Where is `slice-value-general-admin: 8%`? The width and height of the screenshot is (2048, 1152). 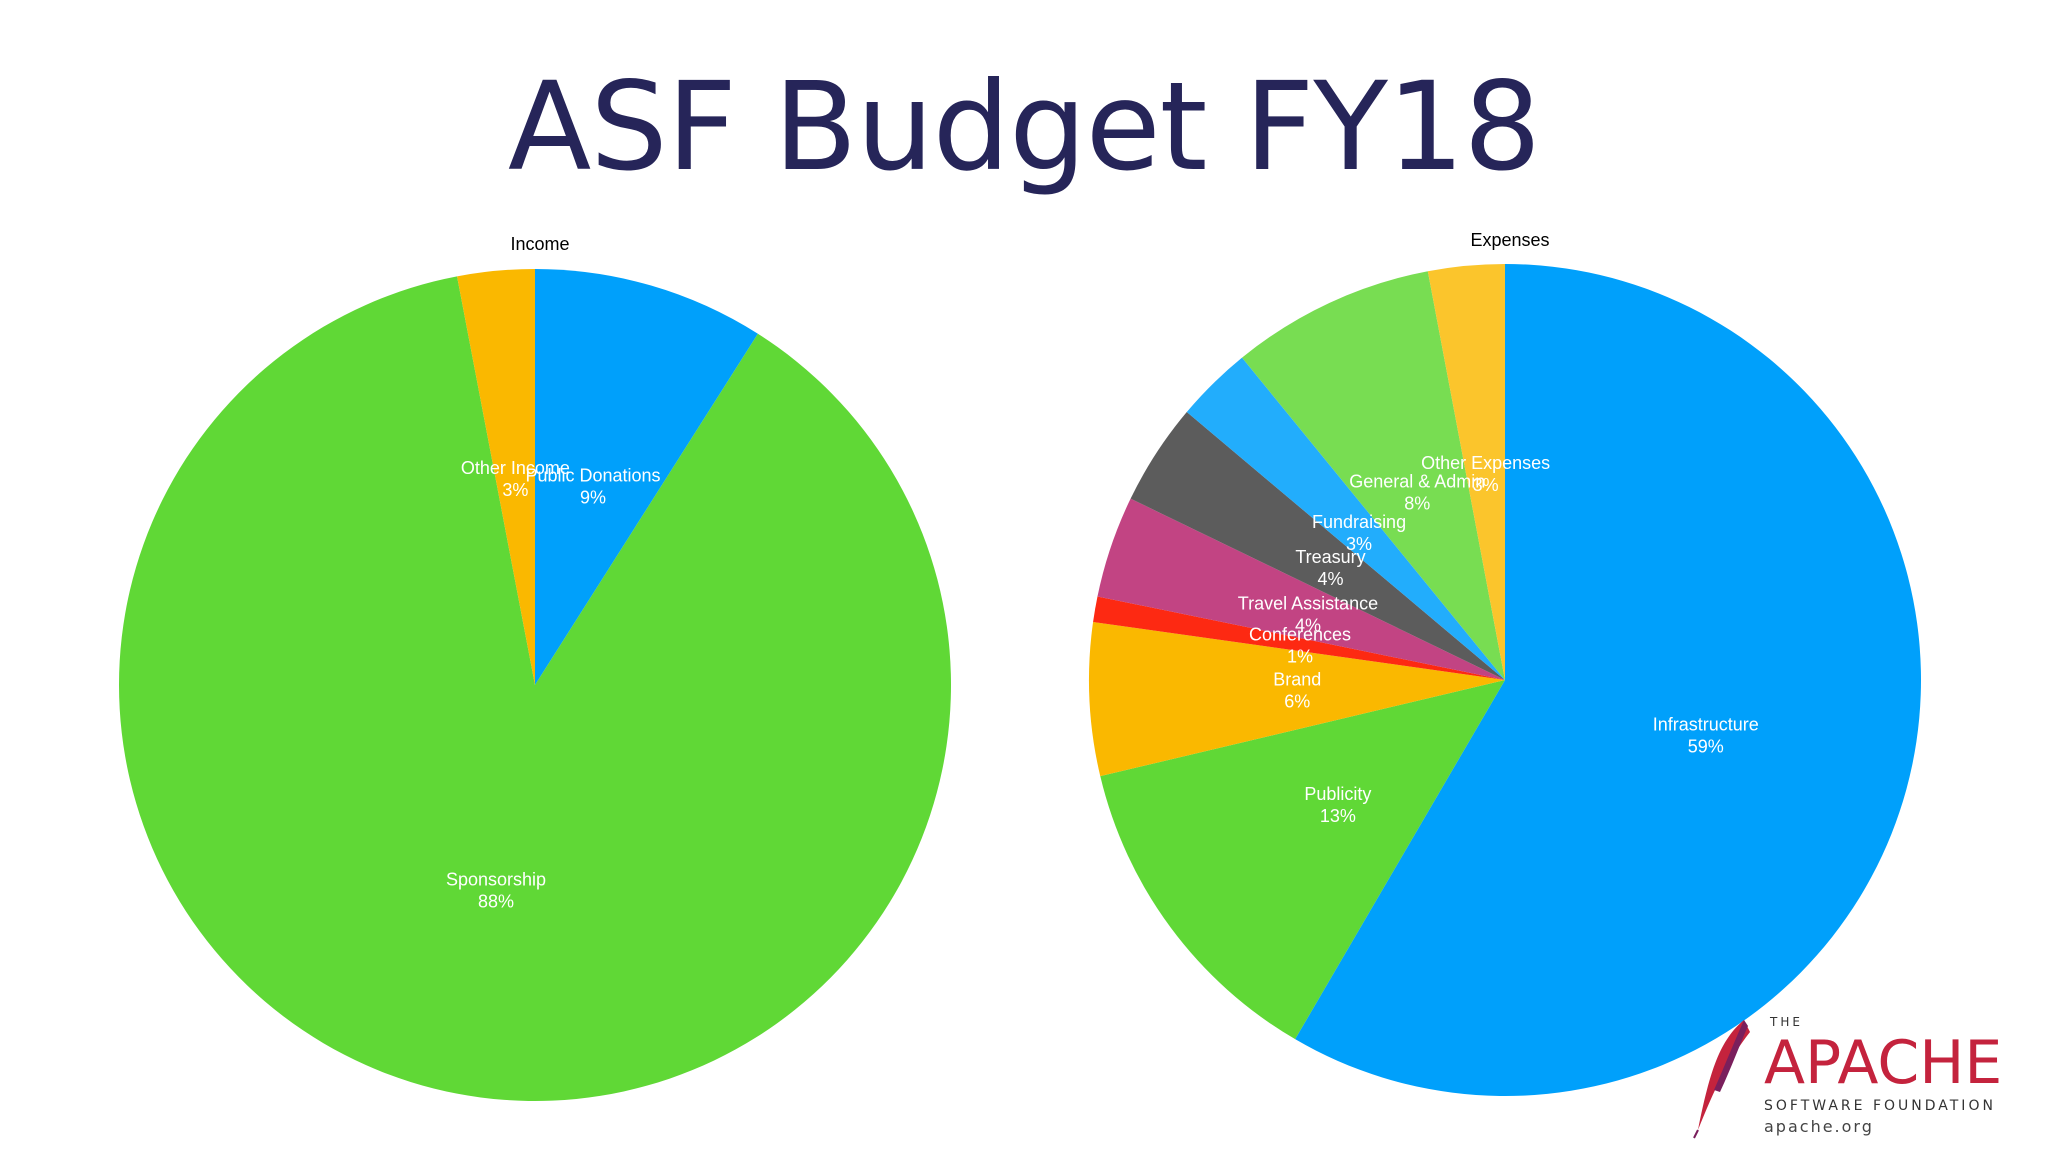
slice-value-general-admin: 8% is located at coordinates (1417, 503).